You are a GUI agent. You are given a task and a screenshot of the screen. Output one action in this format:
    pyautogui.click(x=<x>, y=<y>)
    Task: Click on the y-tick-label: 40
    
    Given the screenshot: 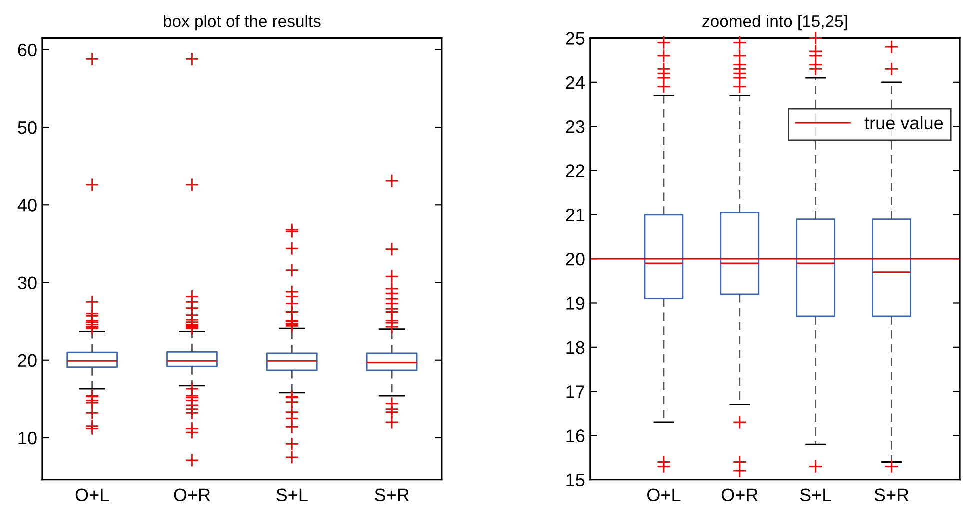 What is the action you would take?
    pyautogui.click(x=27, y=205)
    